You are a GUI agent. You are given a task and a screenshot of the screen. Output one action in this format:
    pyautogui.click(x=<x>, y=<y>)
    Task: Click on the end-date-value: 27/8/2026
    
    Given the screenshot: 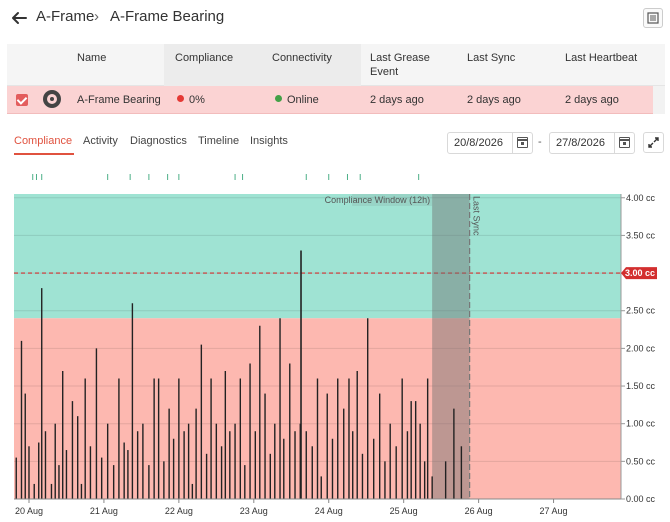 What is the action you would take?
    pyautogui.click(x=580, y=143)
    